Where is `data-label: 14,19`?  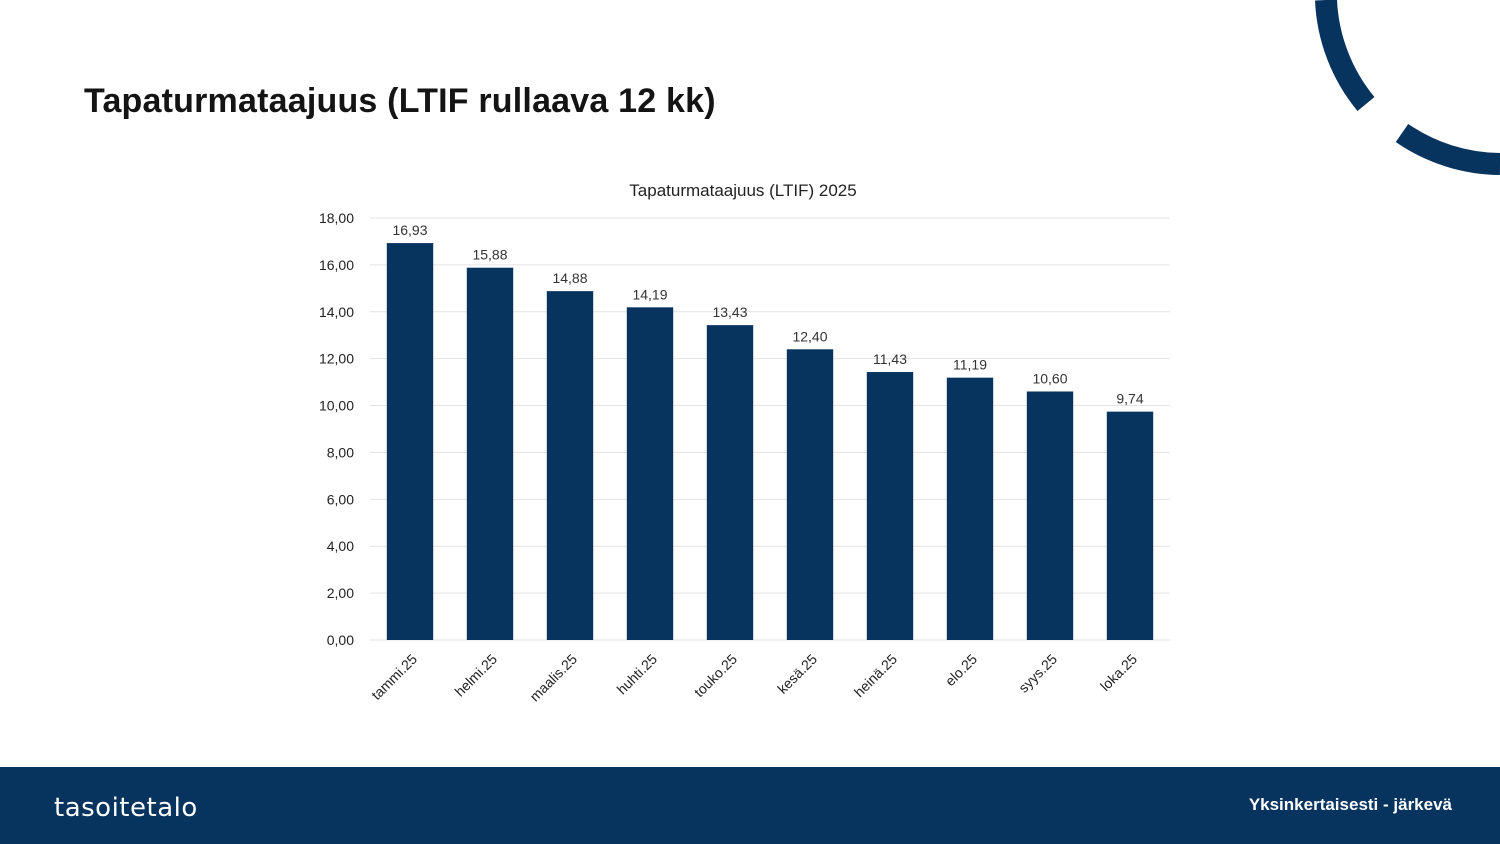 data-label: 14,19 is located at coordinates (649, 294).